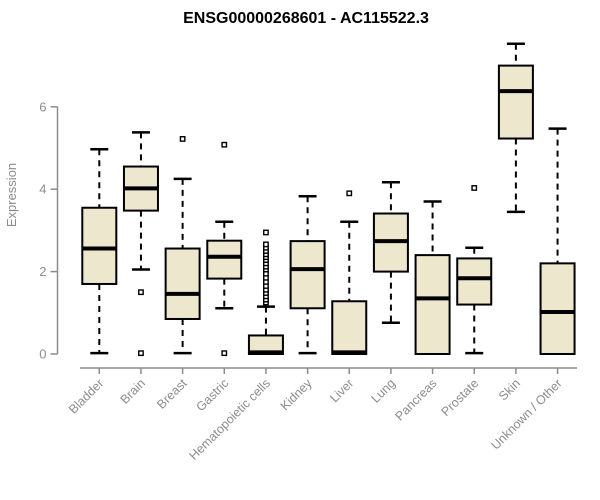 This screenshot has height=500, width=600. I want to click on box-bladder, so click(99, 251).